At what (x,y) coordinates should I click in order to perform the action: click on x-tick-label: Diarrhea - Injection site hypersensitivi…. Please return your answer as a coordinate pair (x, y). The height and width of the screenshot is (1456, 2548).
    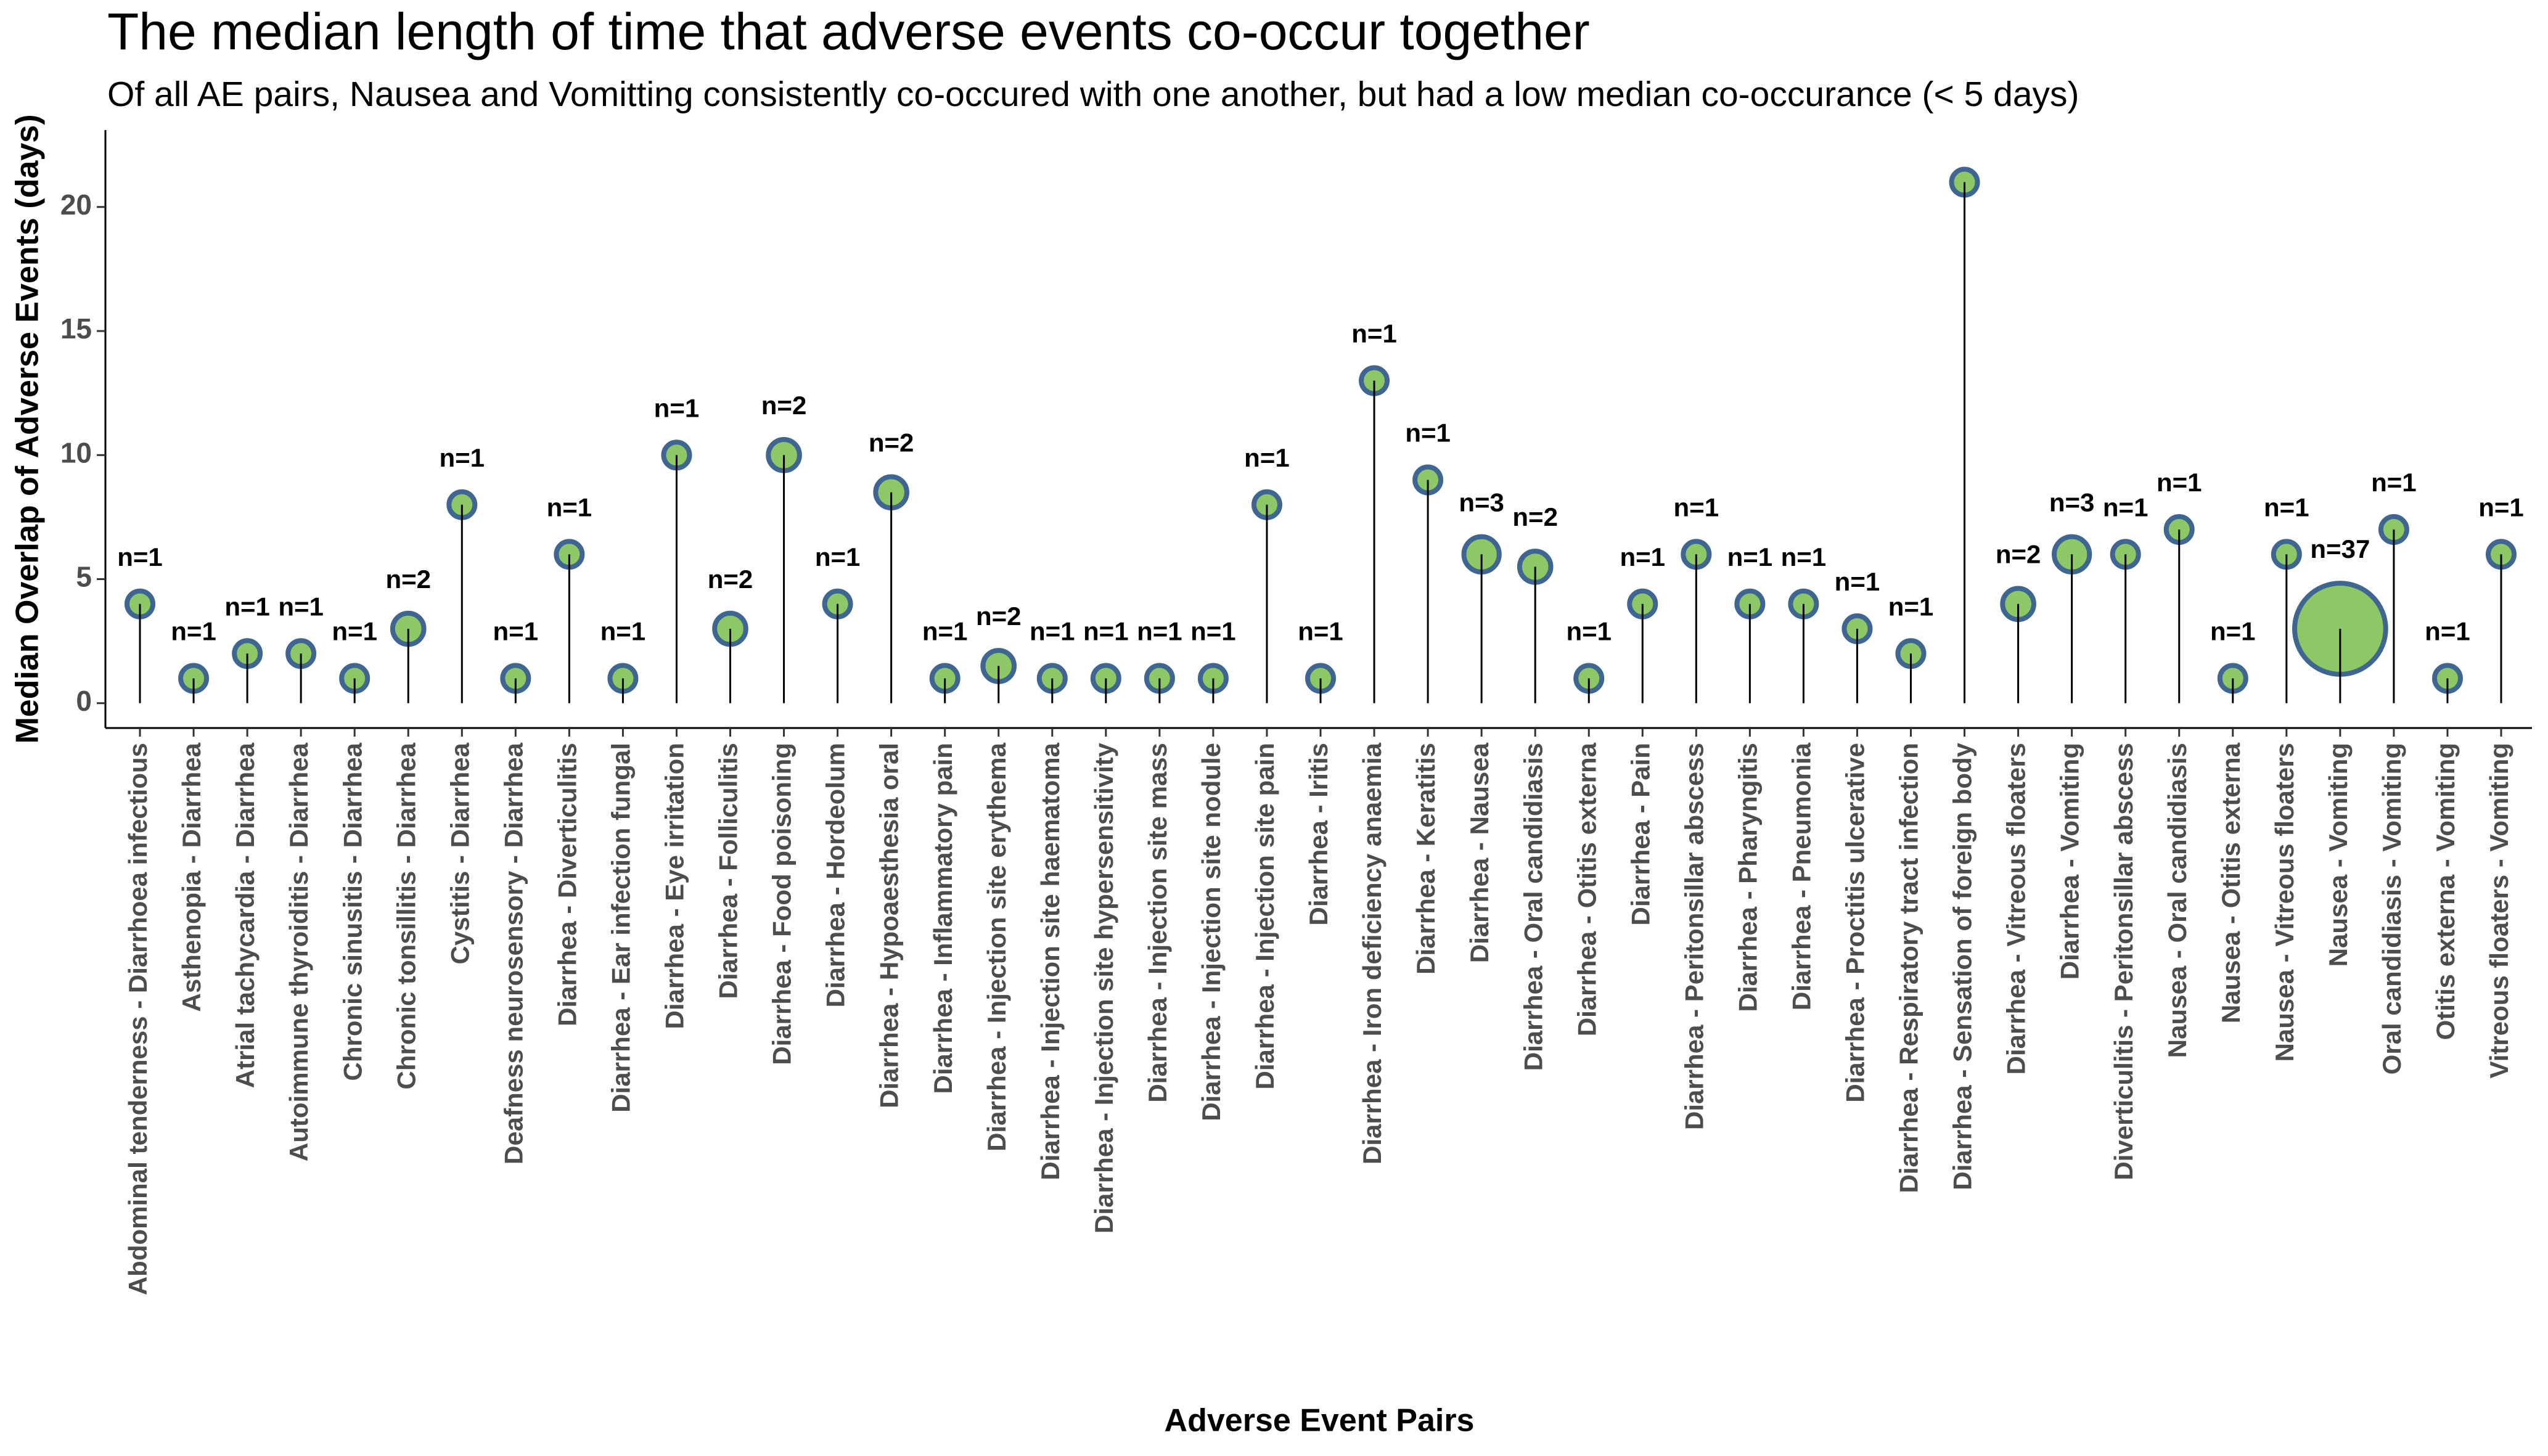
    Looking at the image, I should click on (1103, 987).